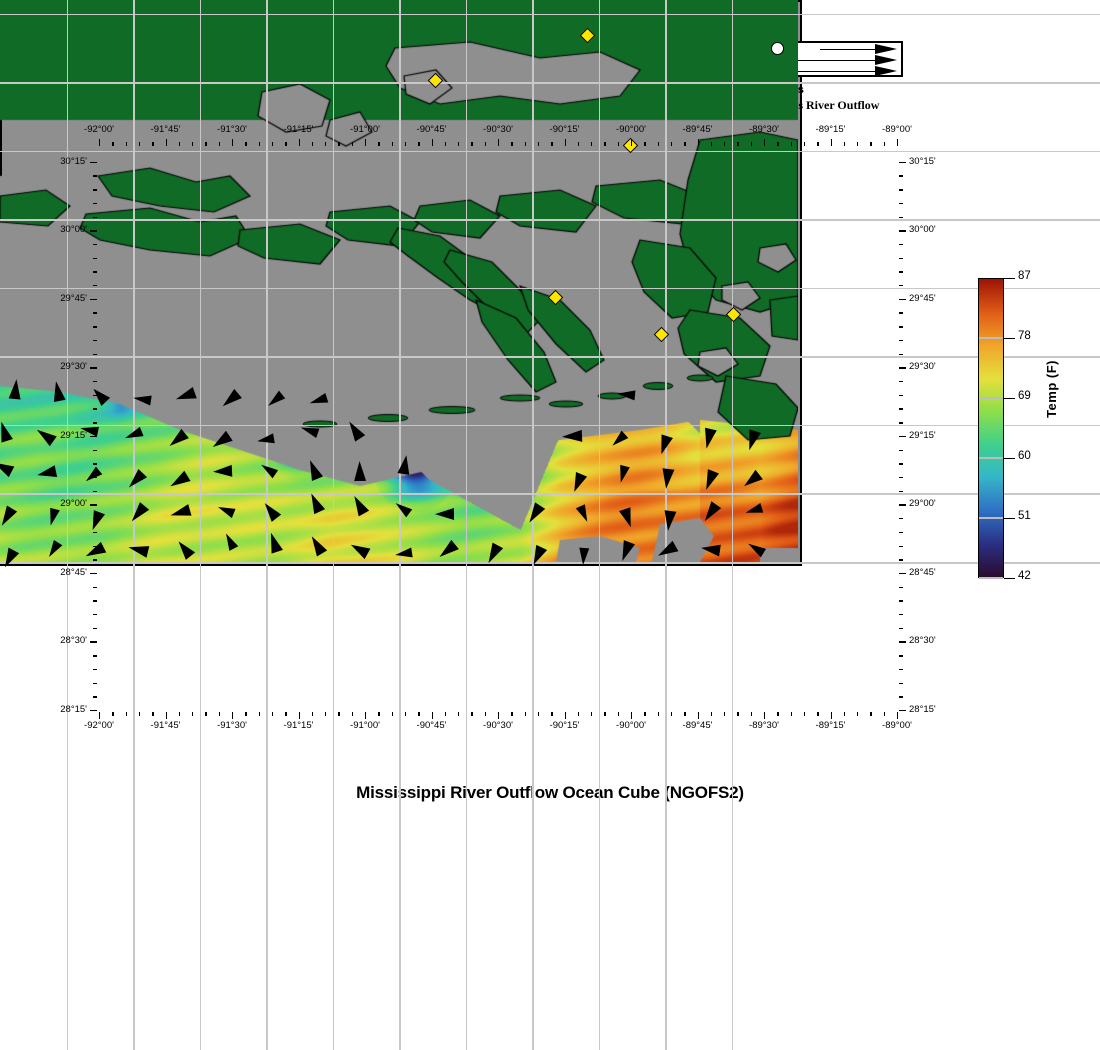 The width and height of the screenshot is (1100, 1050). I want to click on colorbar-tick-label: 60, so click(1024, 456).